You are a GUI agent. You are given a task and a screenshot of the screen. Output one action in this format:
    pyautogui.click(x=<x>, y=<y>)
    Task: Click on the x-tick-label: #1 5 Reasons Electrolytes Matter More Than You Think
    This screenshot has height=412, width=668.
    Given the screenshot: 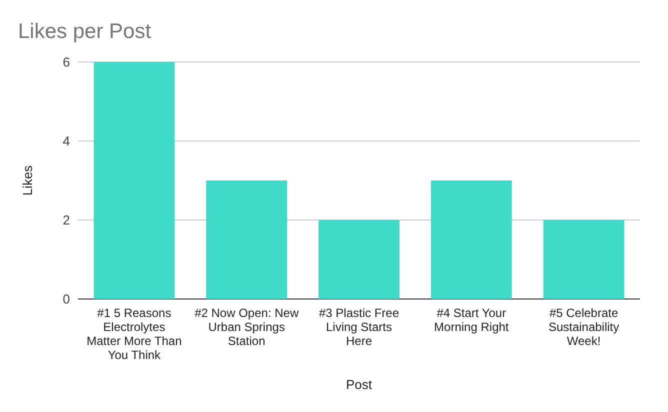 What is the action you would take?
    pyautogui.click(x=134, y=334)
    